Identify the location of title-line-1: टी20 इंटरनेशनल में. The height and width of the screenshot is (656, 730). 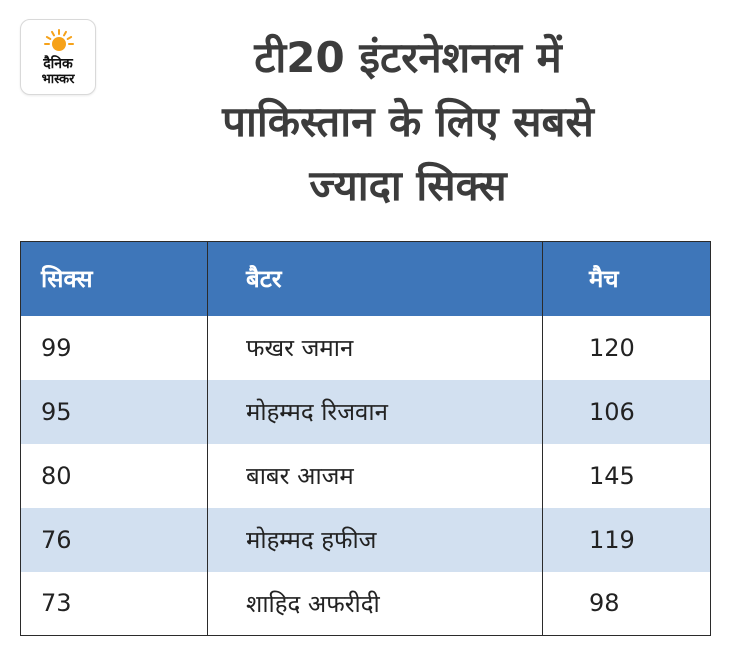
(408, 57).